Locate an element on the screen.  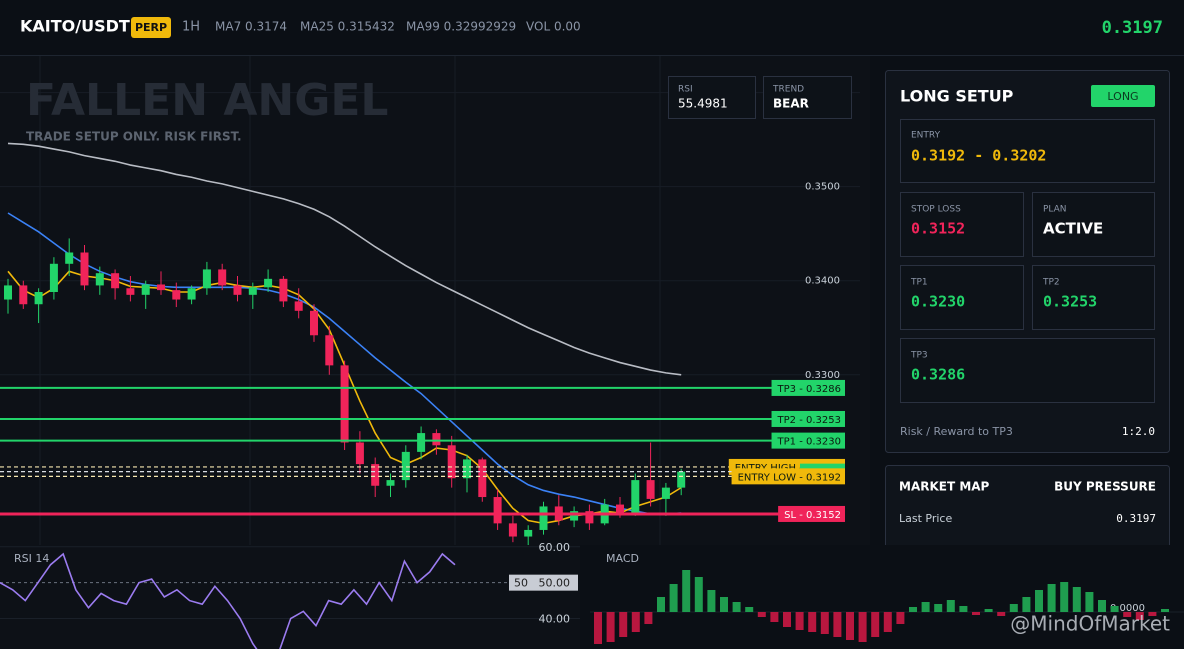
rsi-title: RSI 14 is located at coordinates (31, 558).